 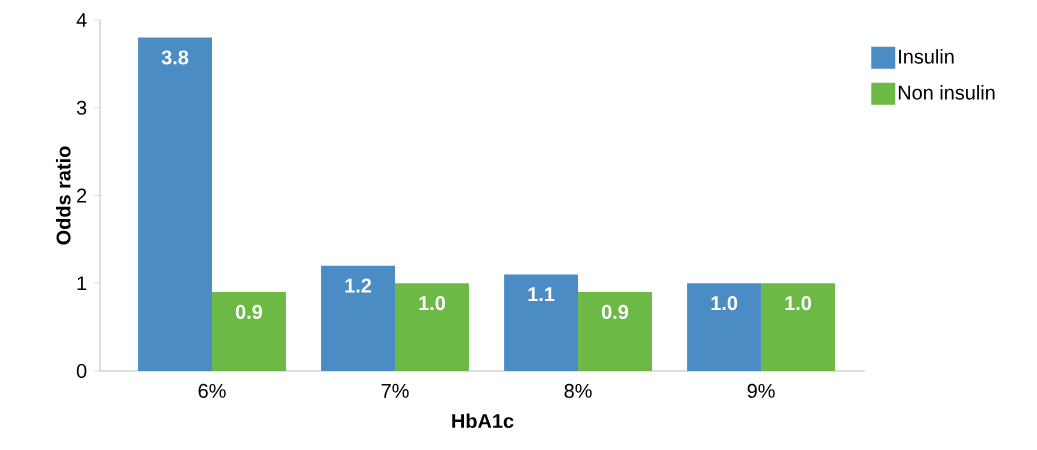 I want to click on x-tick-label: 9%, so click(x=761, y=390).